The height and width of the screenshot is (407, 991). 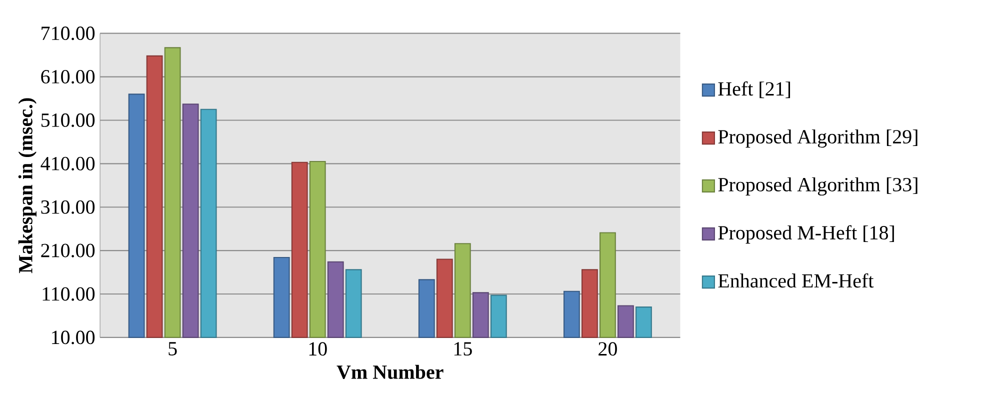 What do you see at coordinates (318, 349) in the screenshot?
I see `x-tick-label: 10` at bounding box center [318, 349].